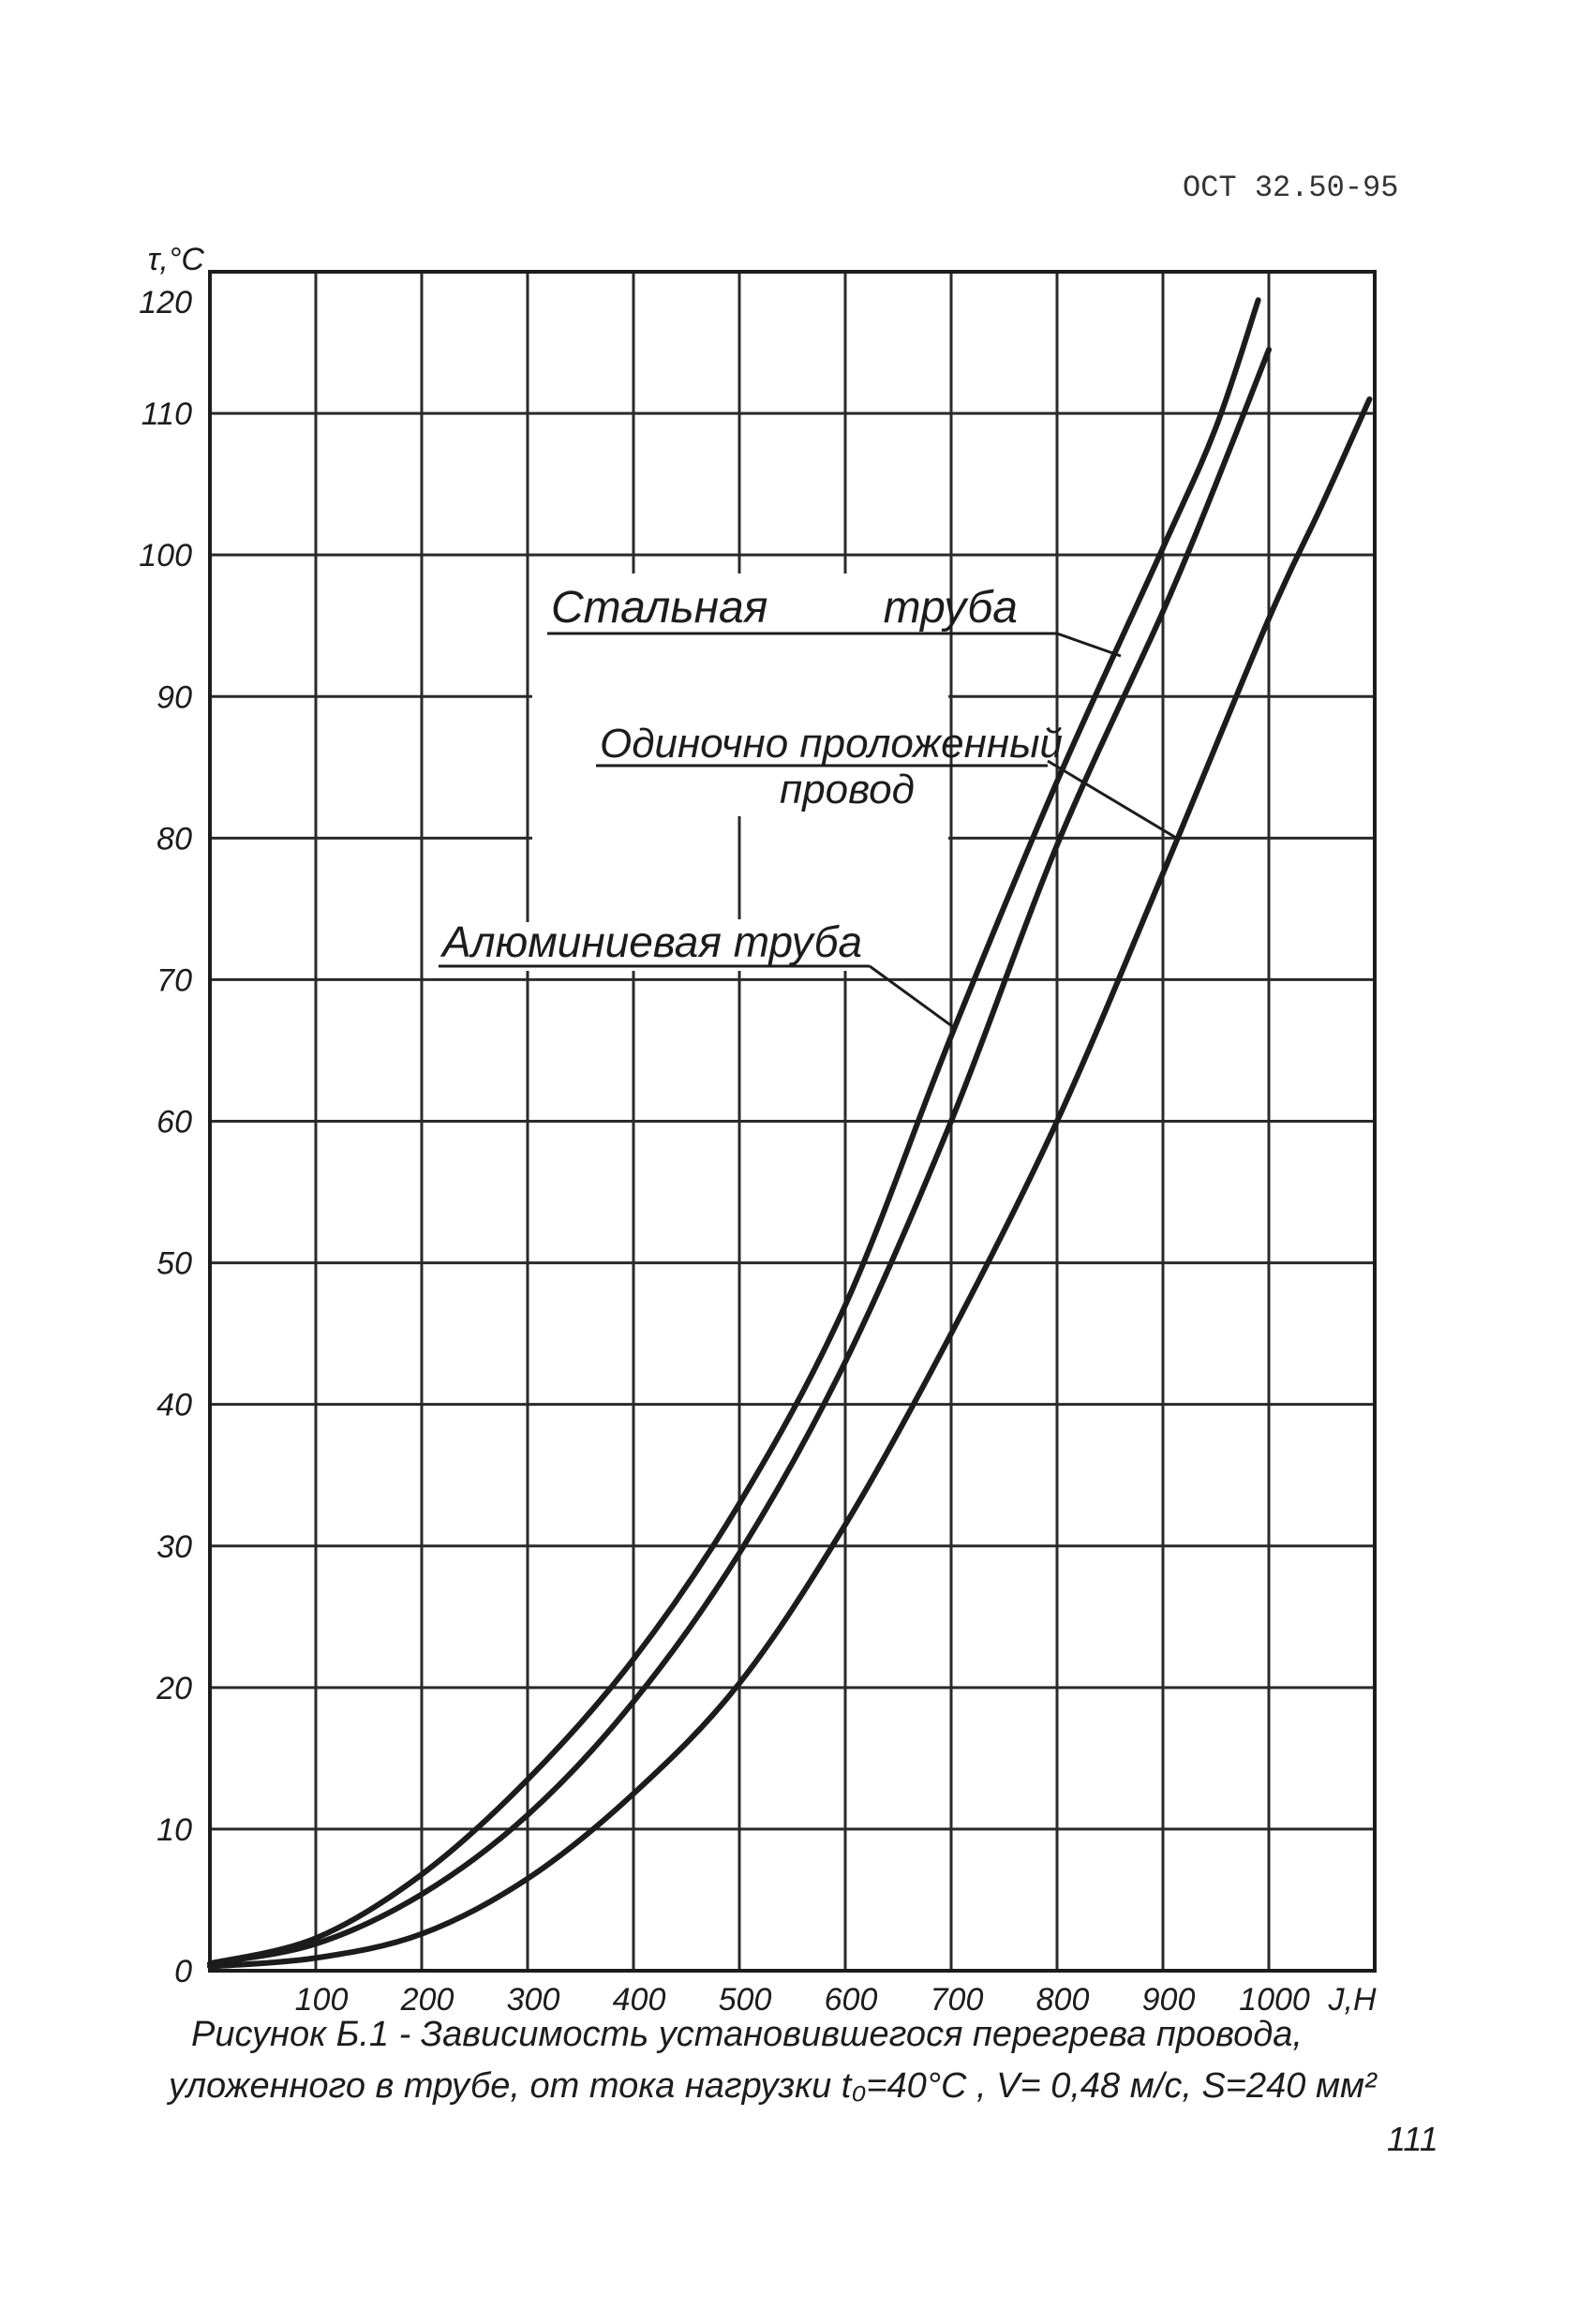  Describe the element at coordinates (174, 1830) in the screenshot. I see `y-tick-label-10: 10` at that location.